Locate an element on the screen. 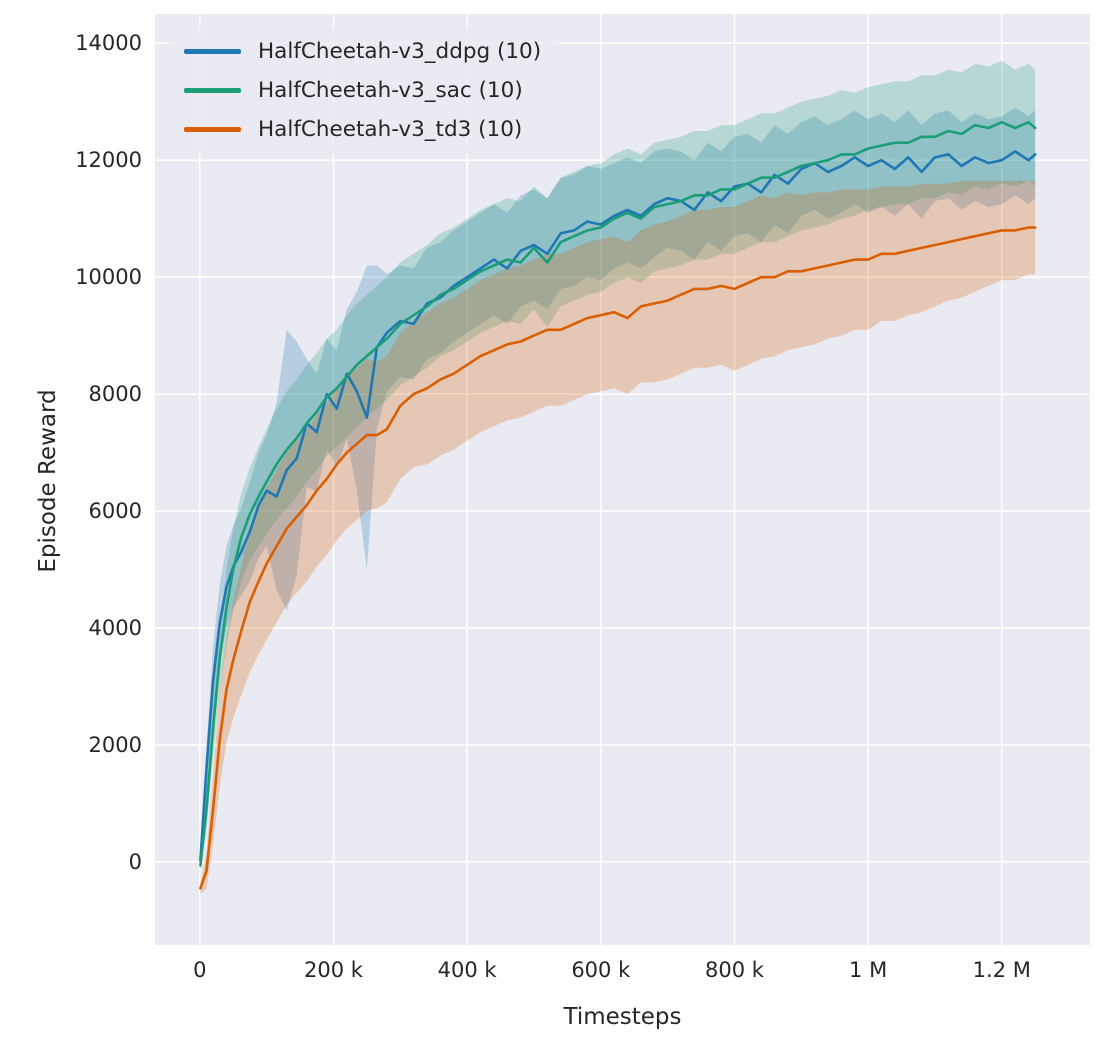 Image resolution: width=1107 pixels, height=1049 pixels. x-axis-title: Timesteps is located at coordinates (622, 1017).